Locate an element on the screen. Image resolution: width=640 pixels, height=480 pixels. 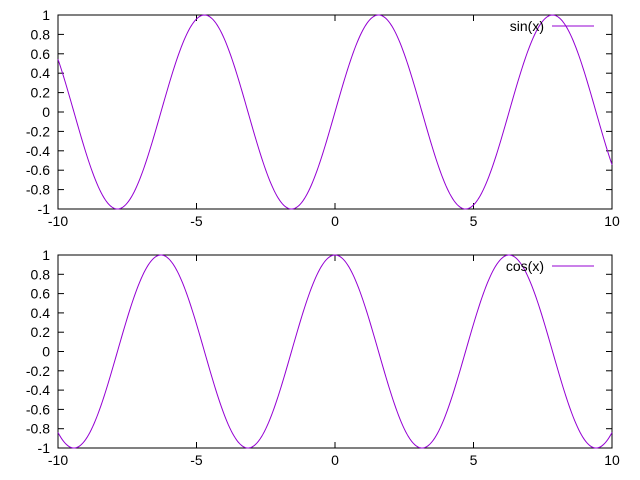
panel-1-x-tick-label: 5 is located at coordinates (474, 221).